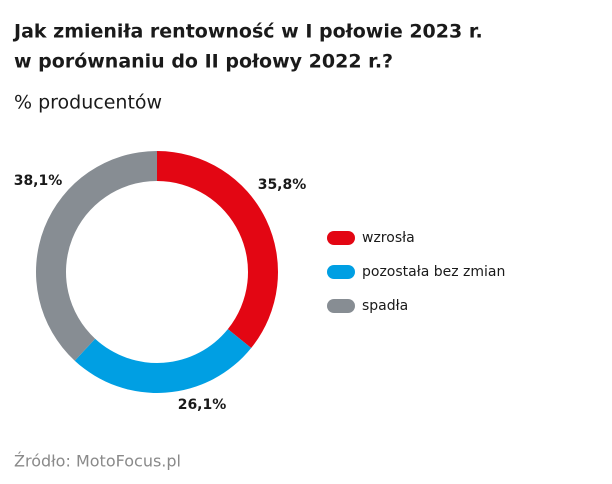  I want to click on data-label: 26,1%, so click(202, 405).